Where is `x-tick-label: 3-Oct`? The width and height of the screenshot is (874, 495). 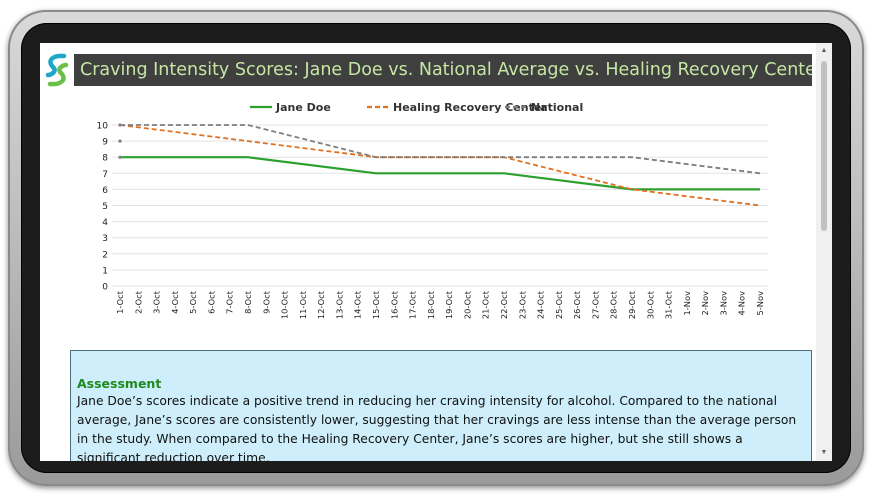
x-tick-label: 3-Oct is located at coordinates (157, 302).